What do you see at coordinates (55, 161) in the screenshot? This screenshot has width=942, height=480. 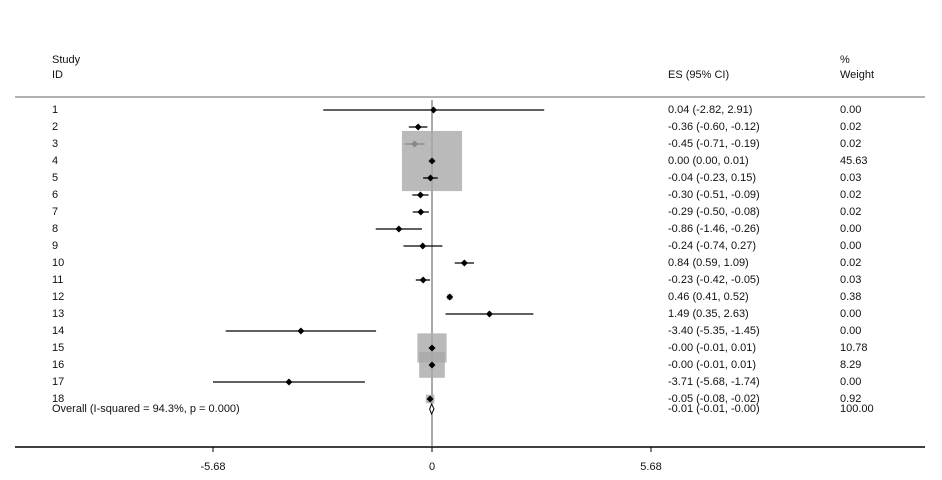 I see `study-label: 4` at bounding box center [55, 161].